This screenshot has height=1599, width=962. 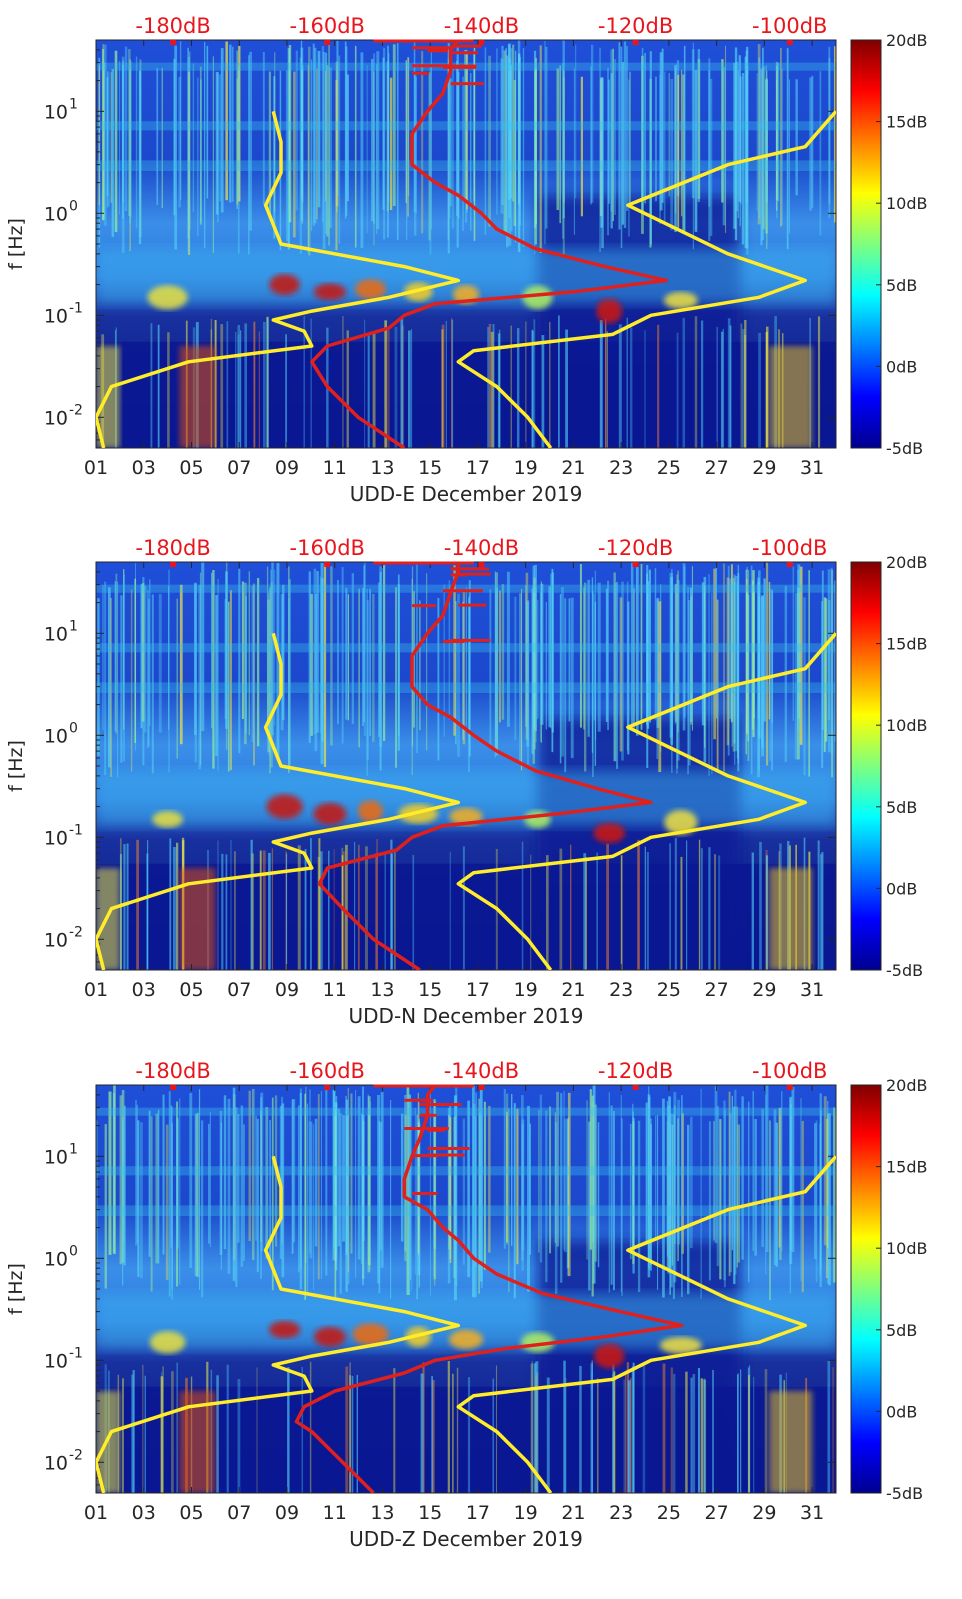 I want to click on colorbar-tick-label: 5dB, so click(x=901, y=285).